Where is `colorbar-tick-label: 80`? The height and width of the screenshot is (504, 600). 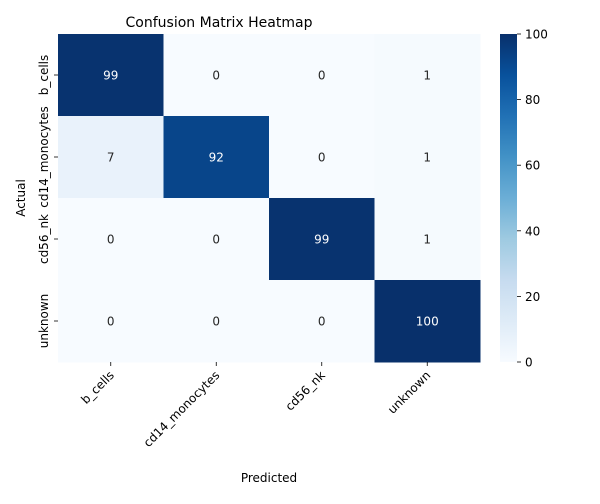 colorbar-tick-label: 80 is located at coordinates (532, 100).